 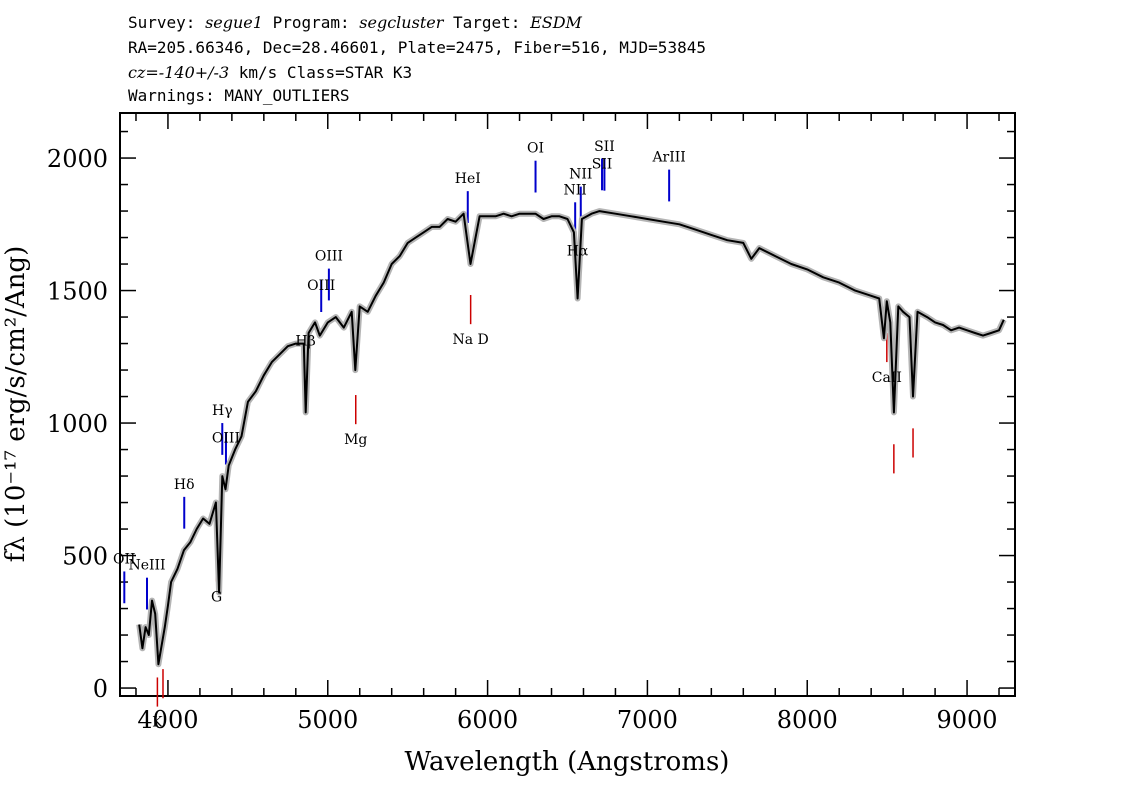 I want to click on x-tick-label: 7000, so click(x=647, y=720).